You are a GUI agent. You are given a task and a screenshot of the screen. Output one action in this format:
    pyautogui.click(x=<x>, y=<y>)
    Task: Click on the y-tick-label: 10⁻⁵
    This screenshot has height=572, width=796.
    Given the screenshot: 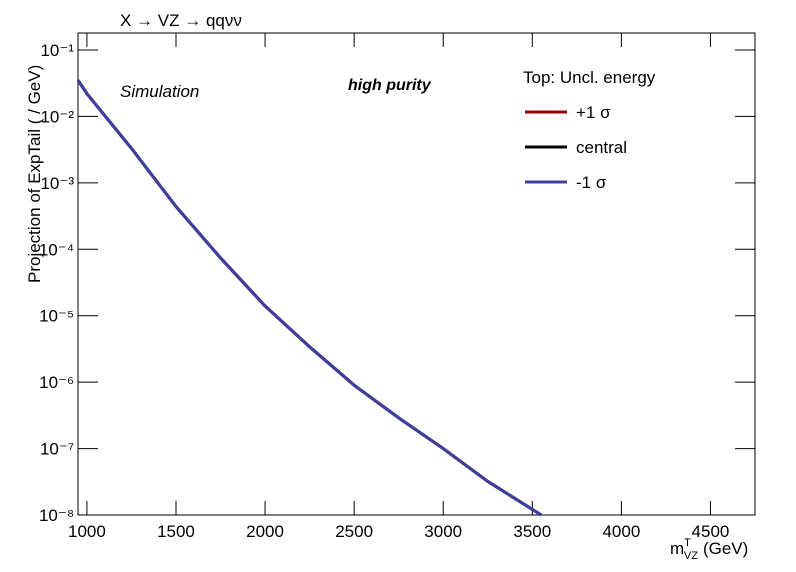 What is the action you would take?
    pyautogui.click(x=56, y=316)
    